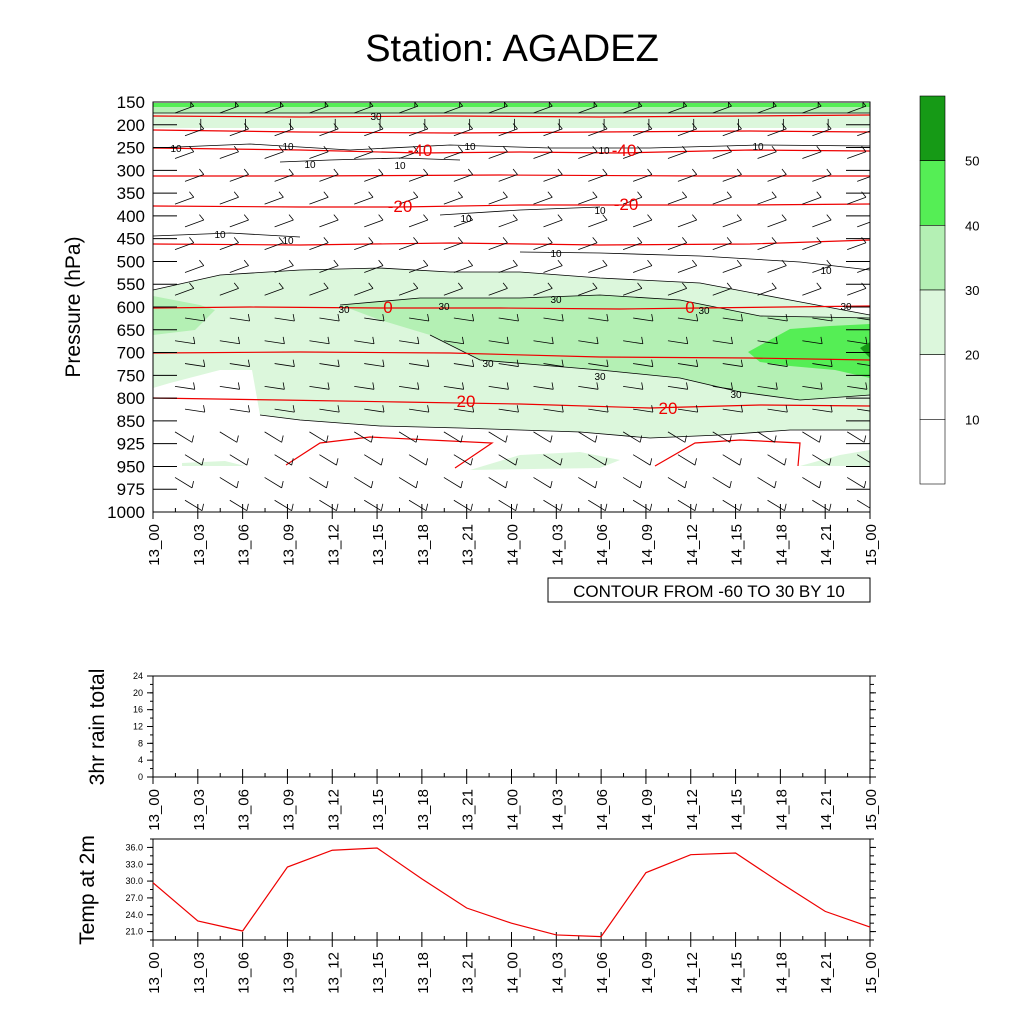 The width and height of the screenshot is (1024, 1024). I want to click on temp-xtick-label: 13_03, so click(199, 973).